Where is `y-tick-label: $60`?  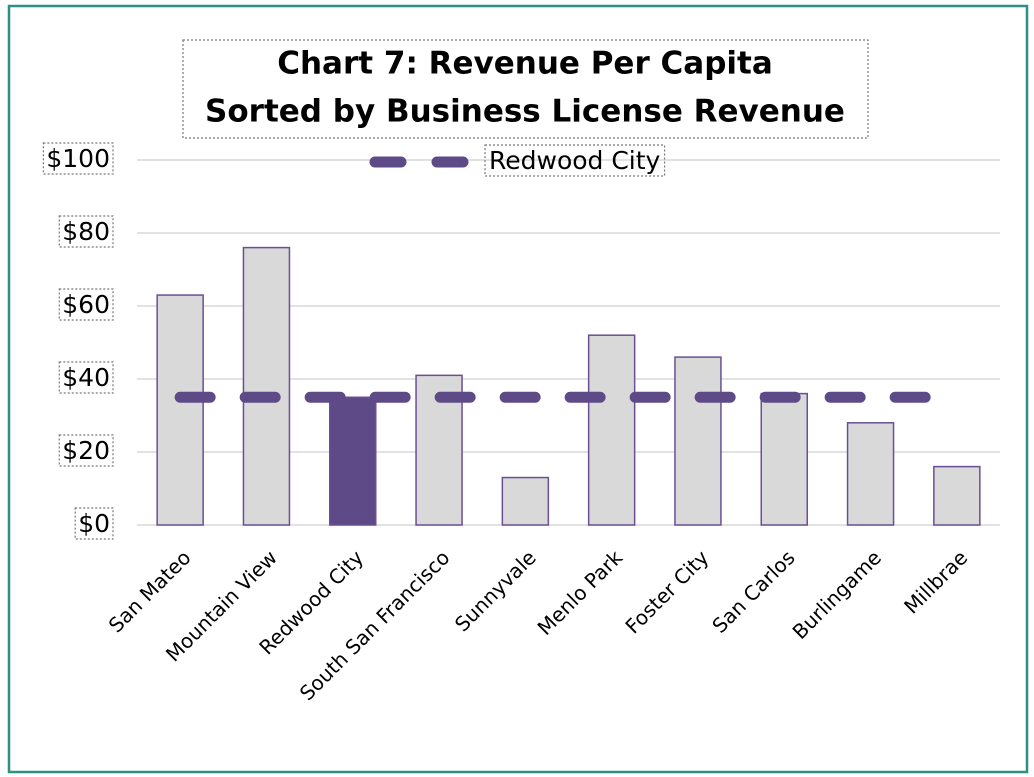
y-tick-label: $60 is located at coordinates (86, 304).